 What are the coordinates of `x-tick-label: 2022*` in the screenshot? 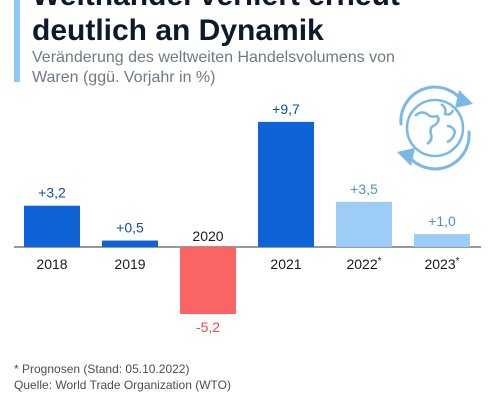 It's located at (363, 264).